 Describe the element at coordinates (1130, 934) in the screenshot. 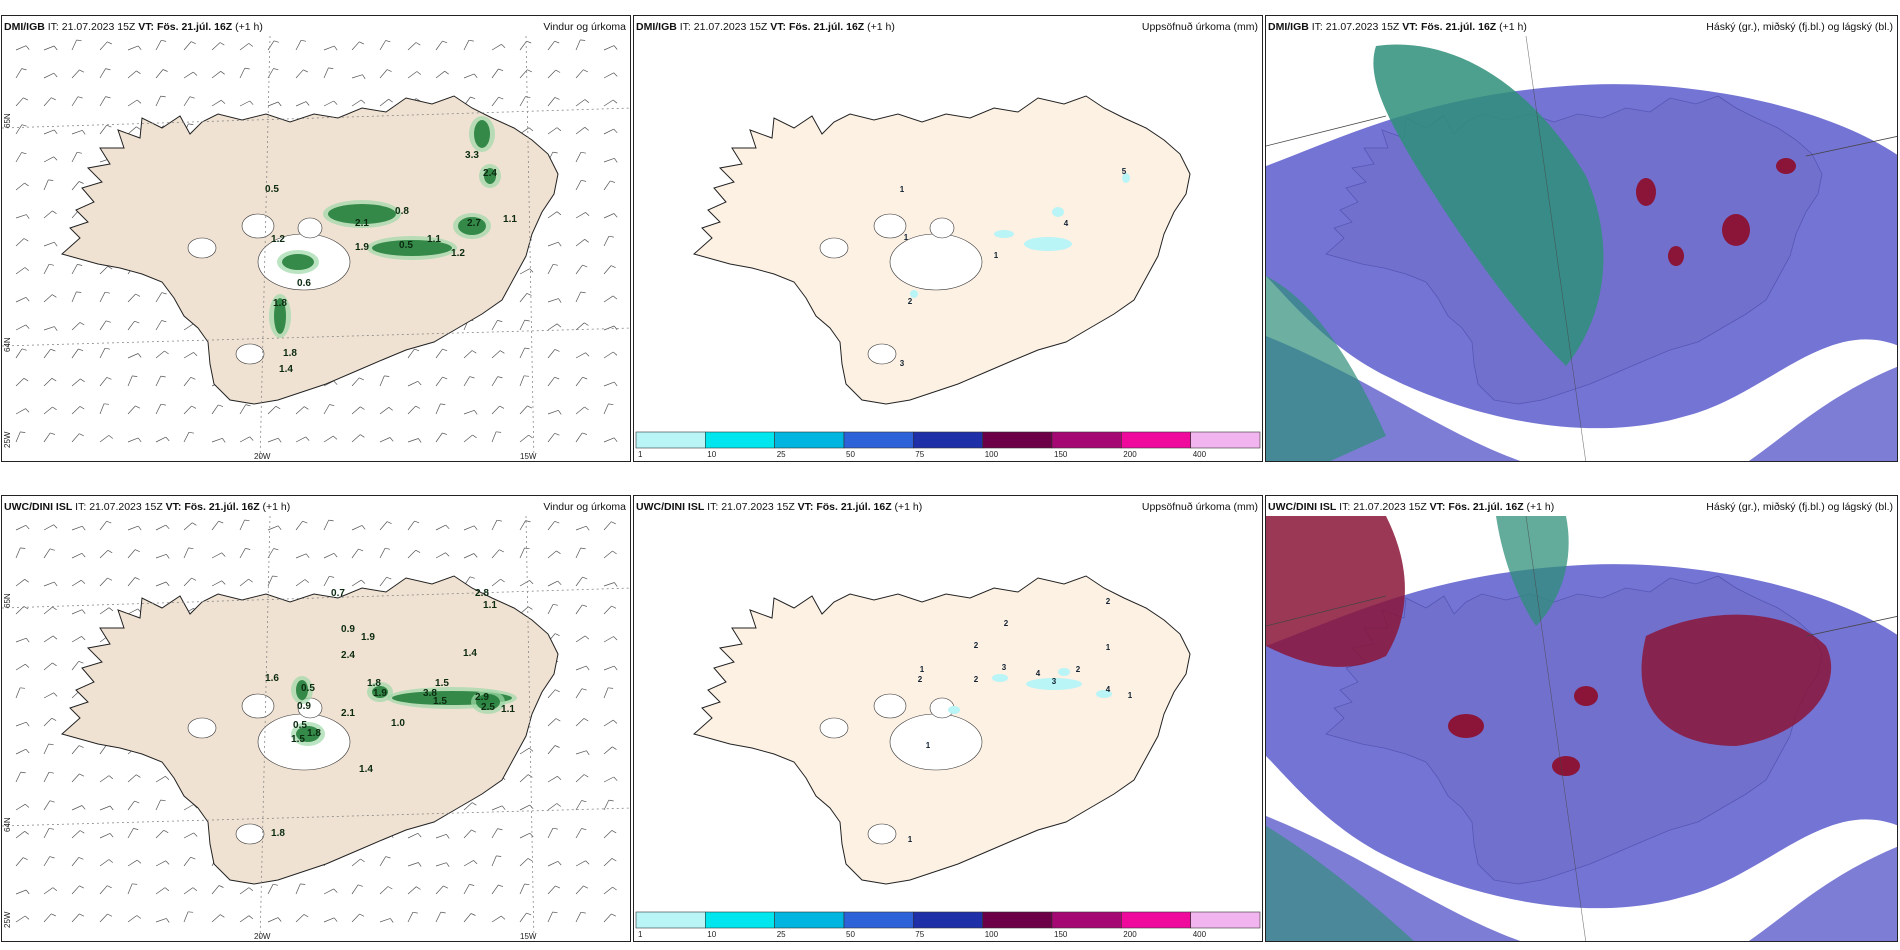

I see `colorbar-tick: 200` at that location.